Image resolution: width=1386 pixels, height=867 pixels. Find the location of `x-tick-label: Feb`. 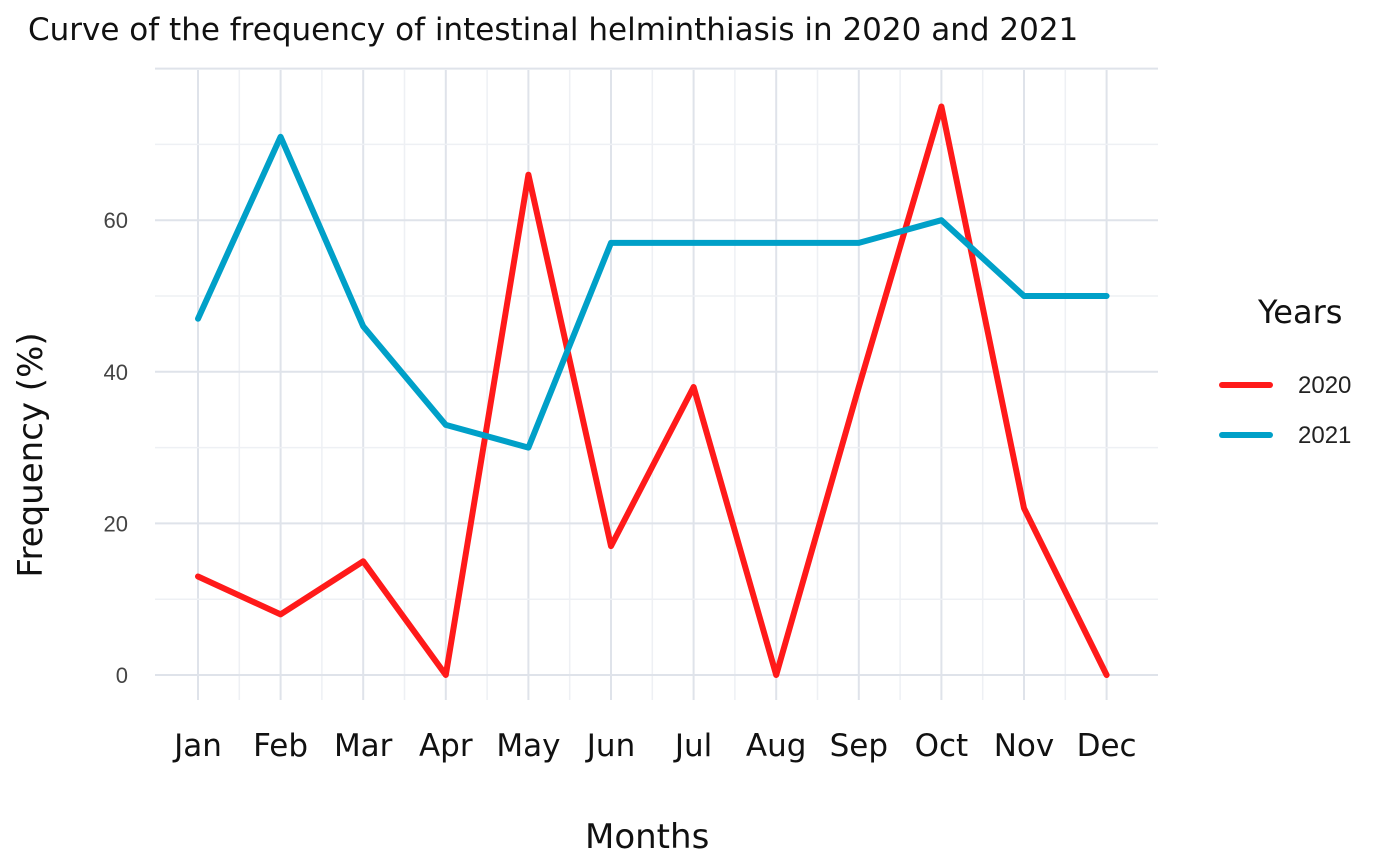

x-tick-label: Feb is located at coordinates (280, 746).